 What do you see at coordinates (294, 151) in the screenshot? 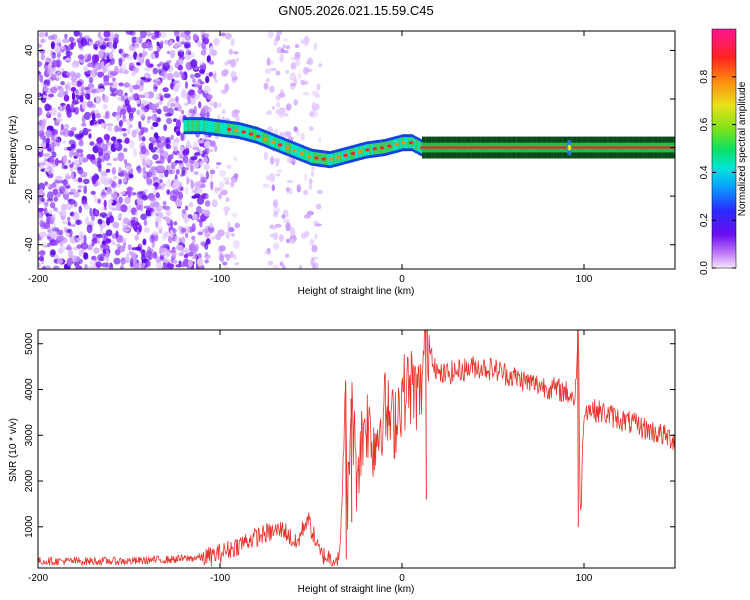
I see `ridge-hotspot` at bounding box center [294, 151].